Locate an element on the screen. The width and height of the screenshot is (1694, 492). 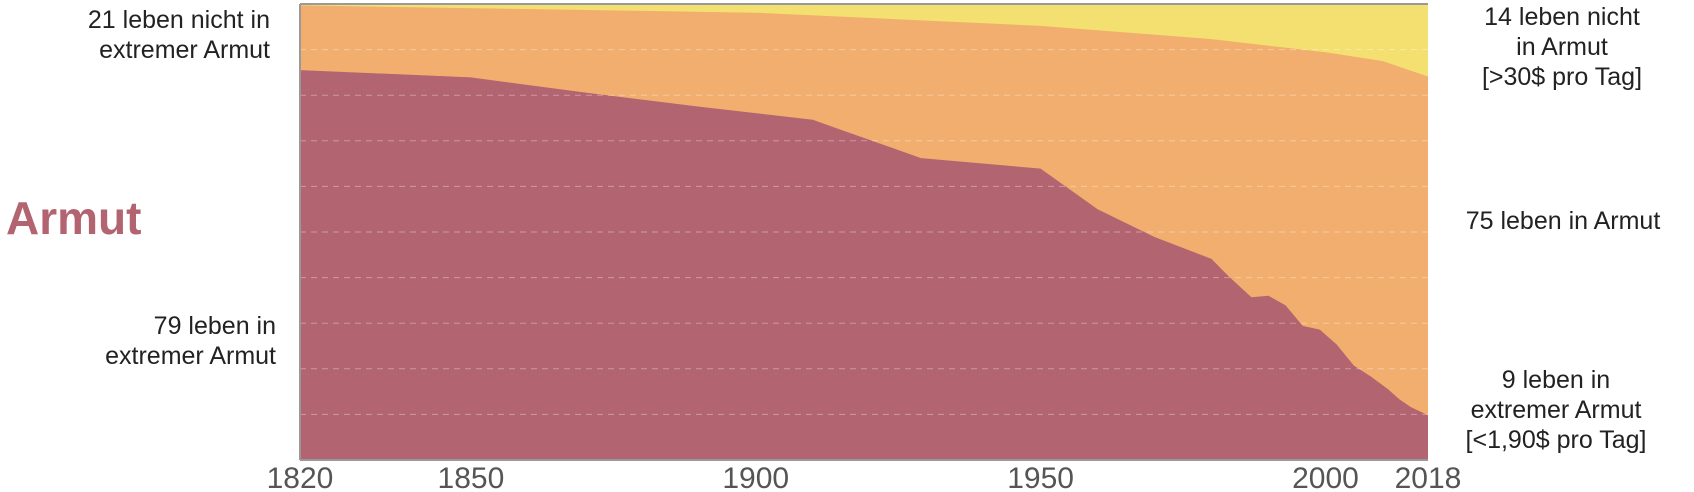
label-right-middle: 75 leben in Armut is located at coordinates (1563, 221).